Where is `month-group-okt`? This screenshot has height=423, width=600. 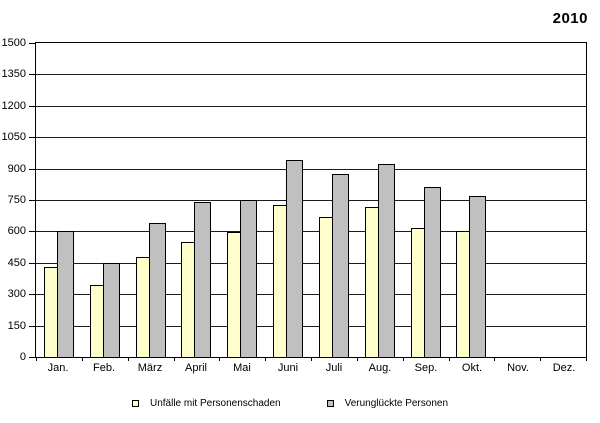
month-group-okt is located at coordinates (471, 200).